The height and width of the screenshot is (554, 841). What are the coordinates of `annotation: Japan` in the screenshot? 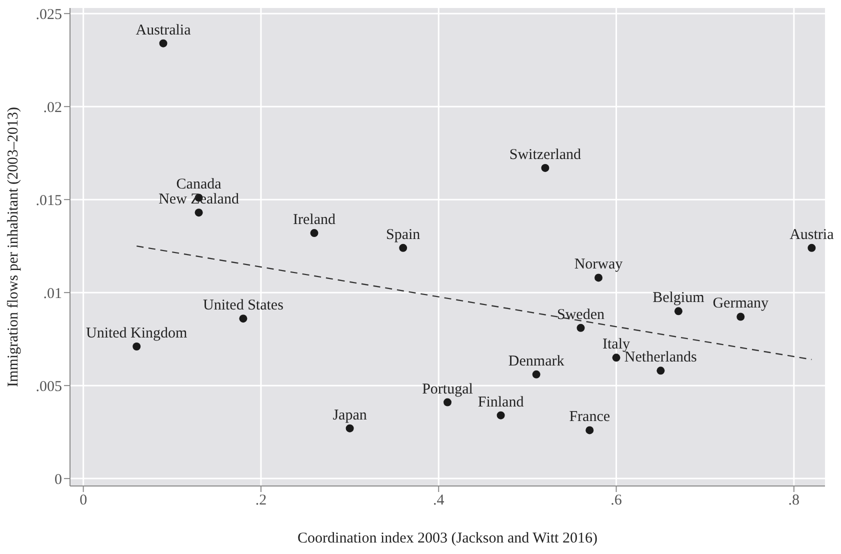 It's located at (350, 415).